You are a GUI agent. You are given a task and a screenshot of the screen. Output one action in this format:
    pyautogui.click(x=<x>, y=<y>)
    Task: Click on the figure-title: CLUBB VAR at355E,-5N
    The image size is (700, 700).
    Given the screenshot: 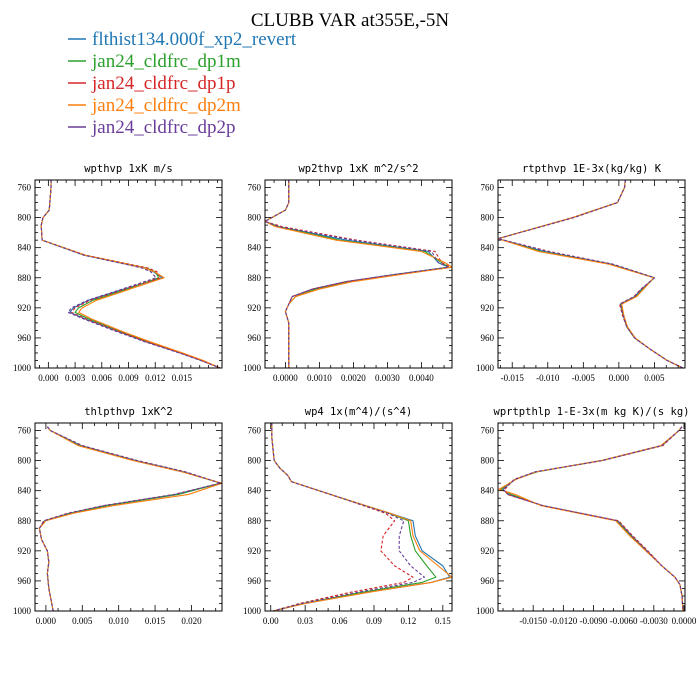 What is the action you would take?
    pyautogui.click(x=350, y=20)
    